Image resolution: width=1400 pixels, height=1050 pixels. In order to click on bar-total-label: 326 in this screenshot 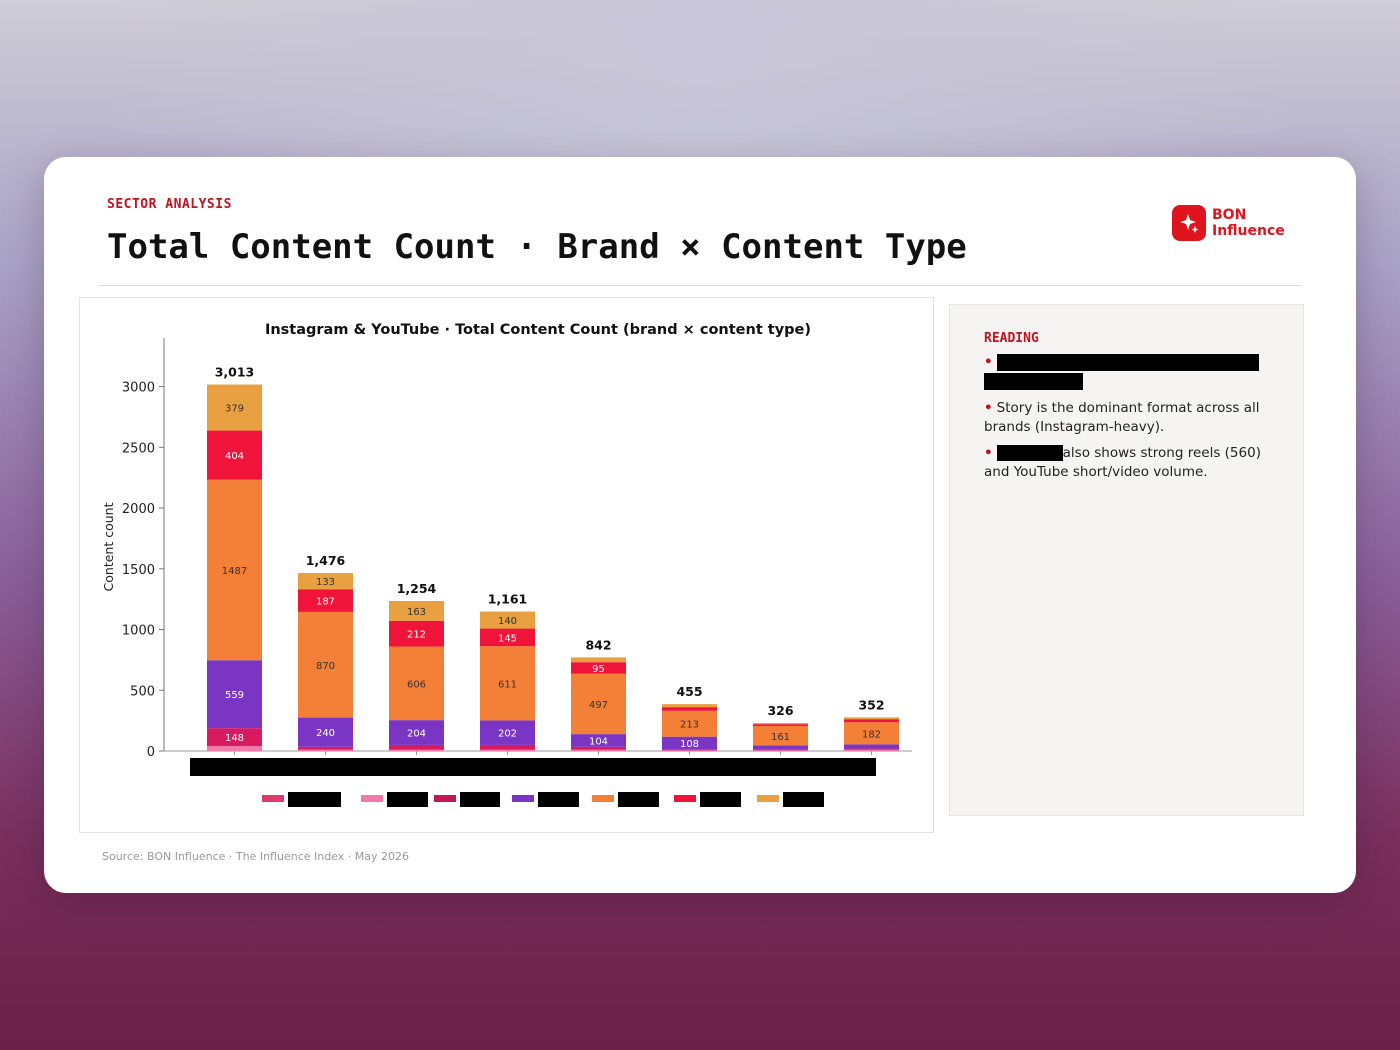, I will do `click(780, 710)`.